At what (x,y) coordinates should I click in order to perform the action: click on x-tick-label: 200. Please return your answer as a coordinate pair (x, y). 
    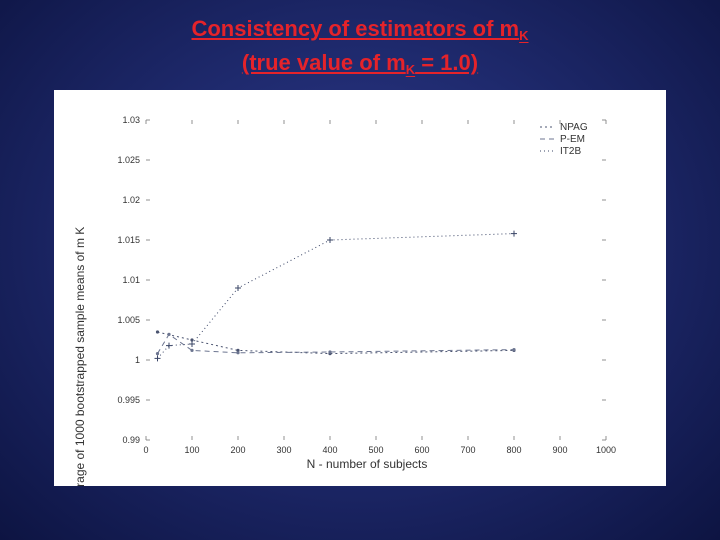
    Looking at the image, I should click on (237, 450).